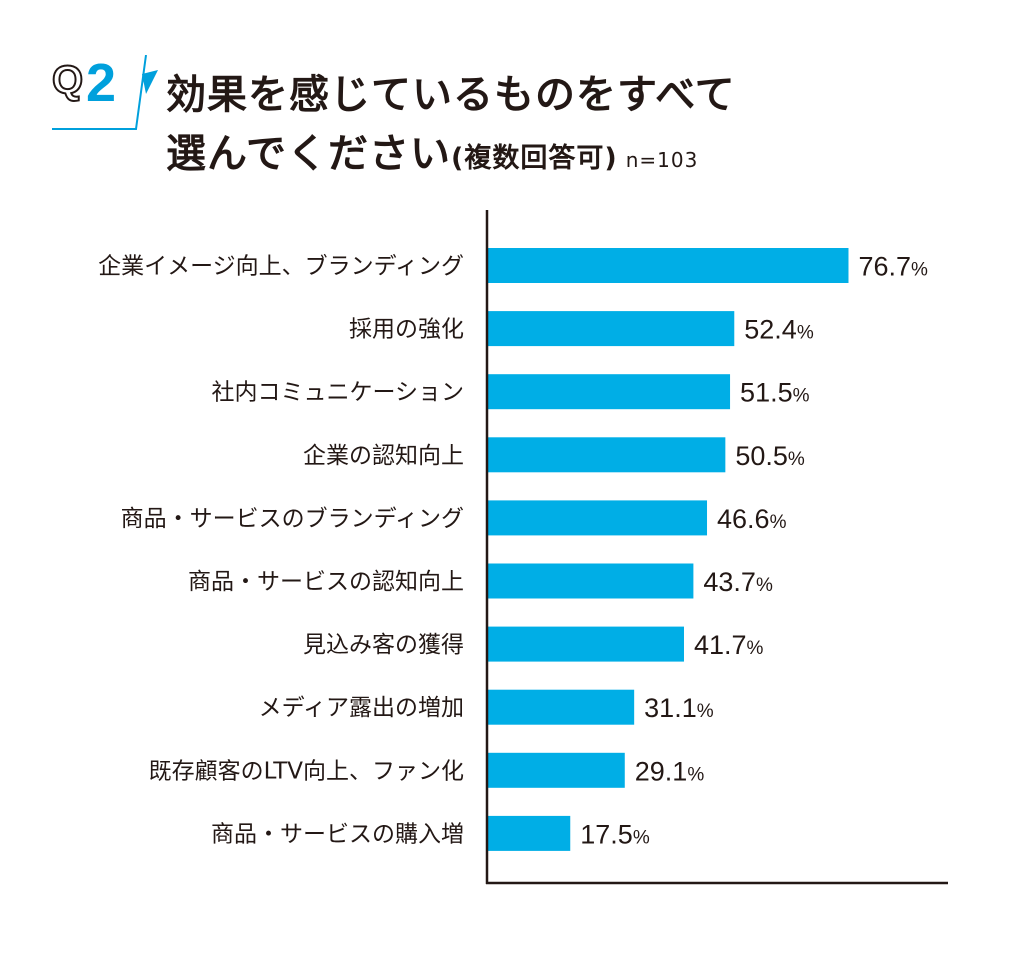  I want to click on category-label: 社内コミュニケーション, so click(337, 393).